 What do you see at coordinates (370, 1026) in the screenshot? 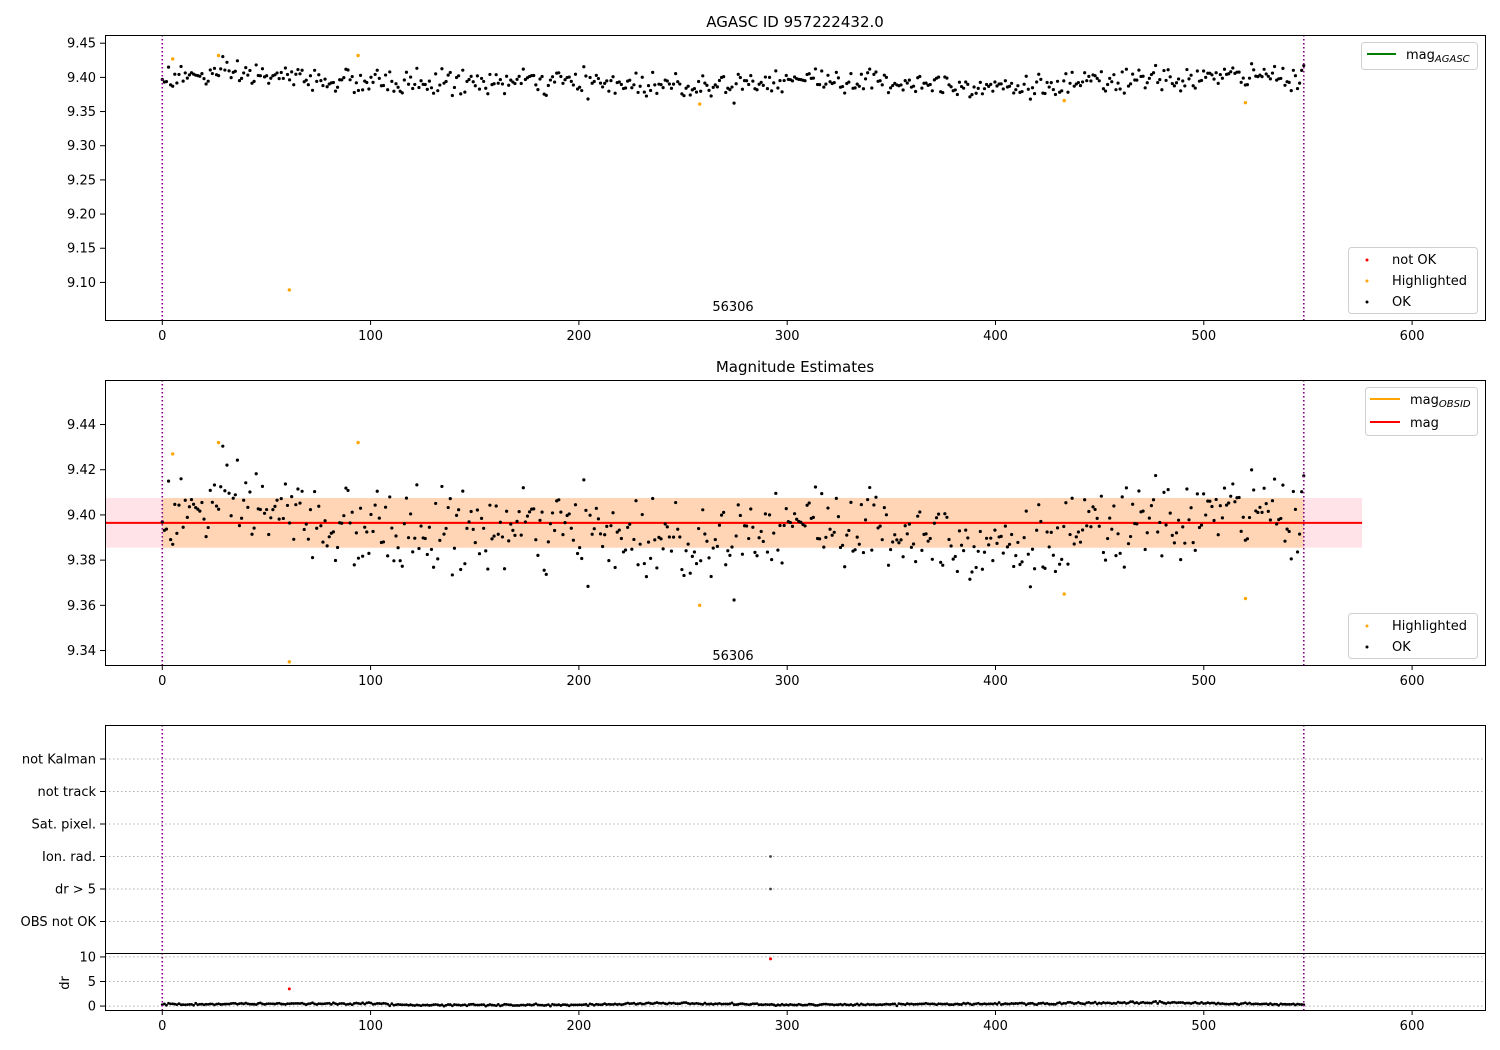
I see `x-tick-label: 100` at bounding box center [370, 1026].